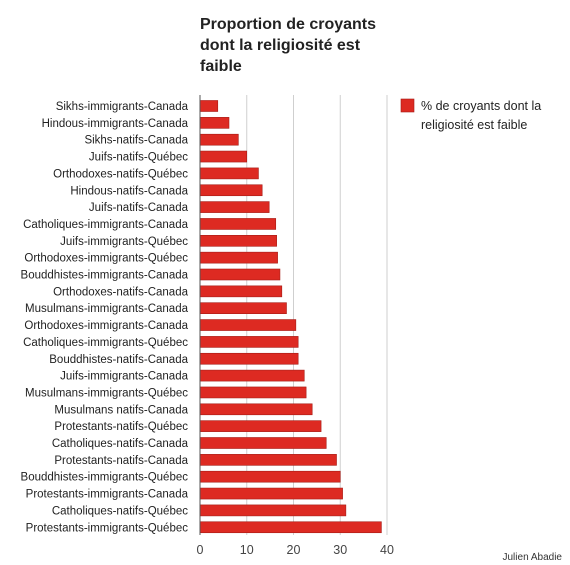  I want to click on credit-text: Julien Abadie, so click(533, 557).